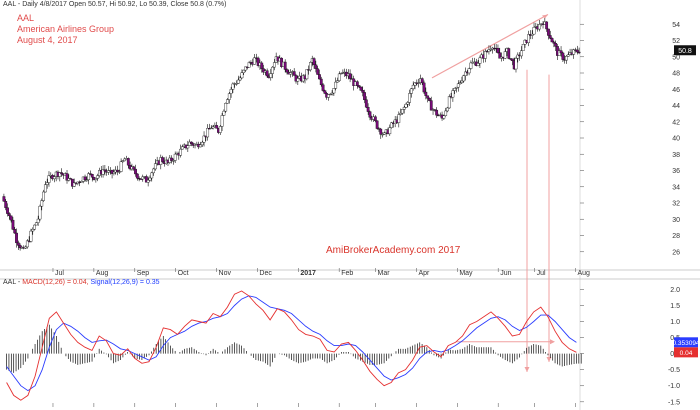  Describe the element at coordinates (686, 353) in the screenshot. I see `macd-value-label: 0.04` at that location.